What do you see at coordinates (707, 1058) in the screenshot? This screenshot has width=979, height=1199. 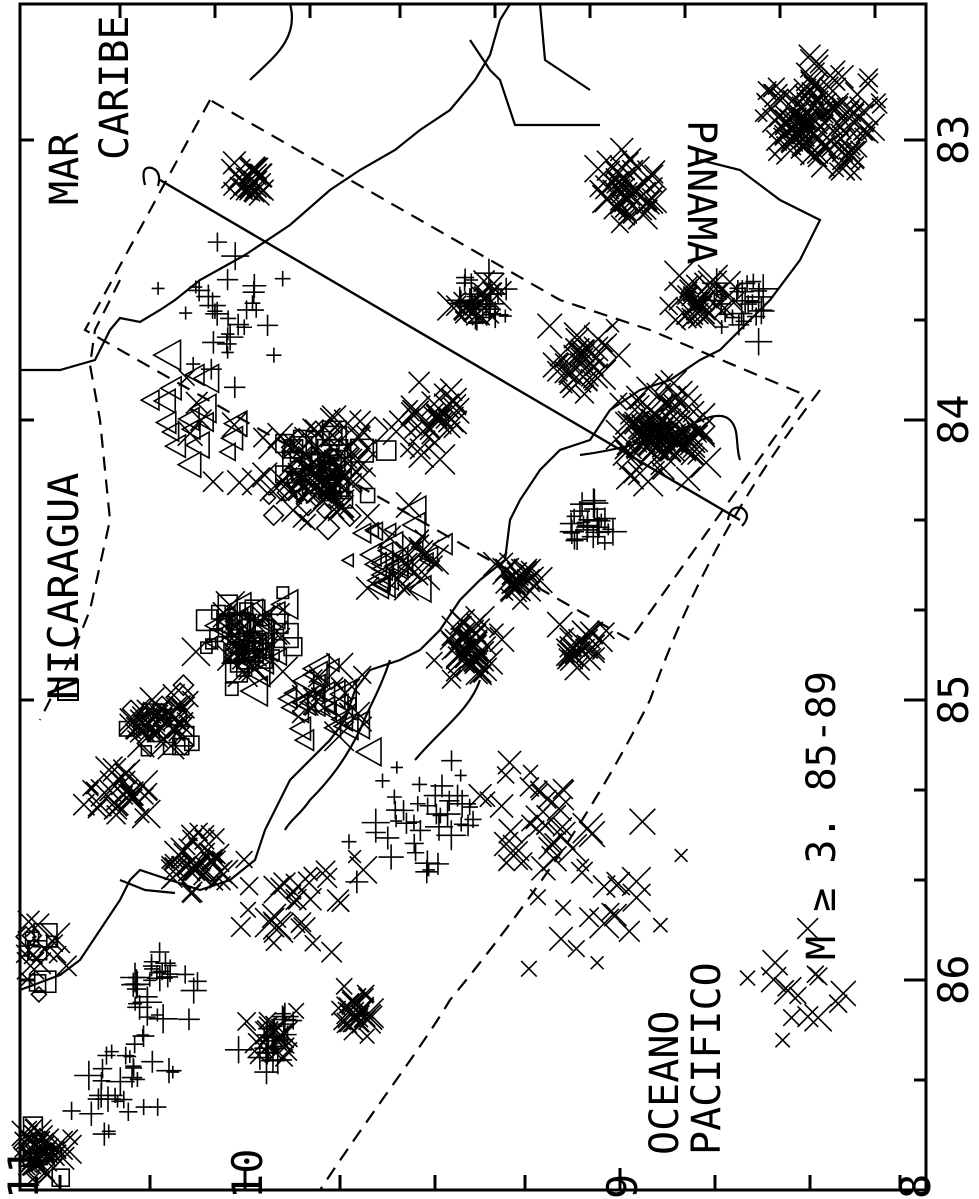 I see `label-pacifico: PACIFICO` at bounding box center [707, 1058].